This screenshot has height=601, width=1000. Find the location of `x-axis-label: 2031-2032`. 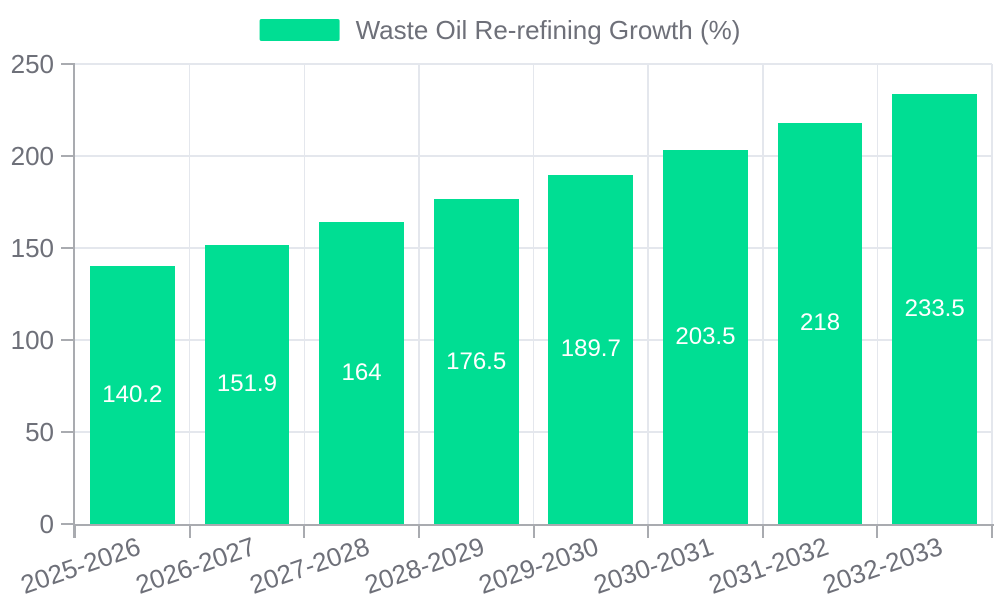

x-axis-label: 2031-2032 is located at coordinates (768, 565).